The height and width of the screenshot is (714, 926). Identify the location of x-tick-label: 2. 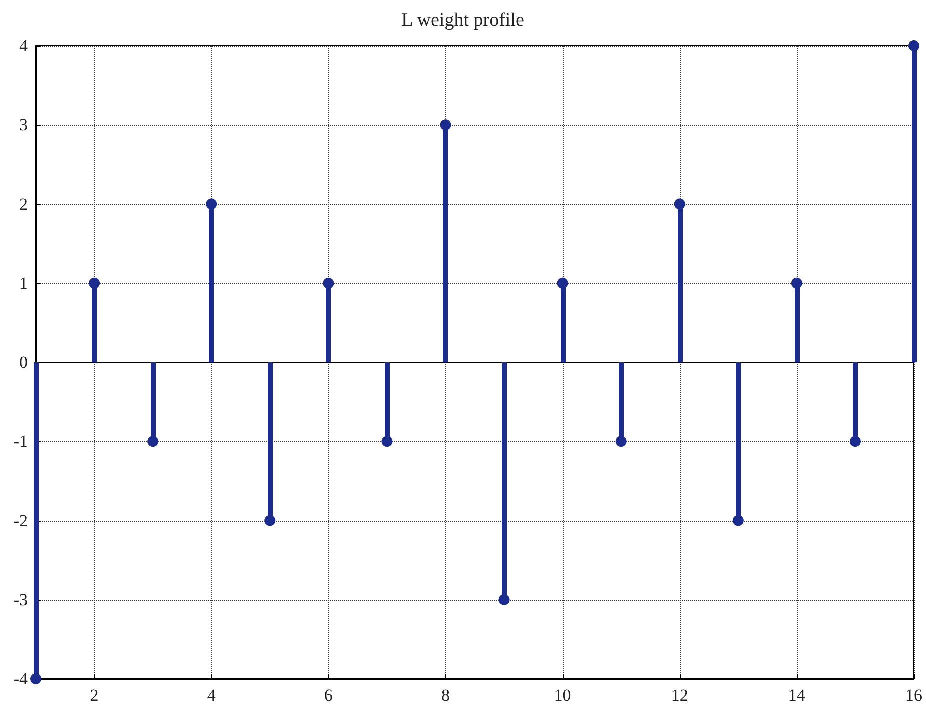
(94, 695).